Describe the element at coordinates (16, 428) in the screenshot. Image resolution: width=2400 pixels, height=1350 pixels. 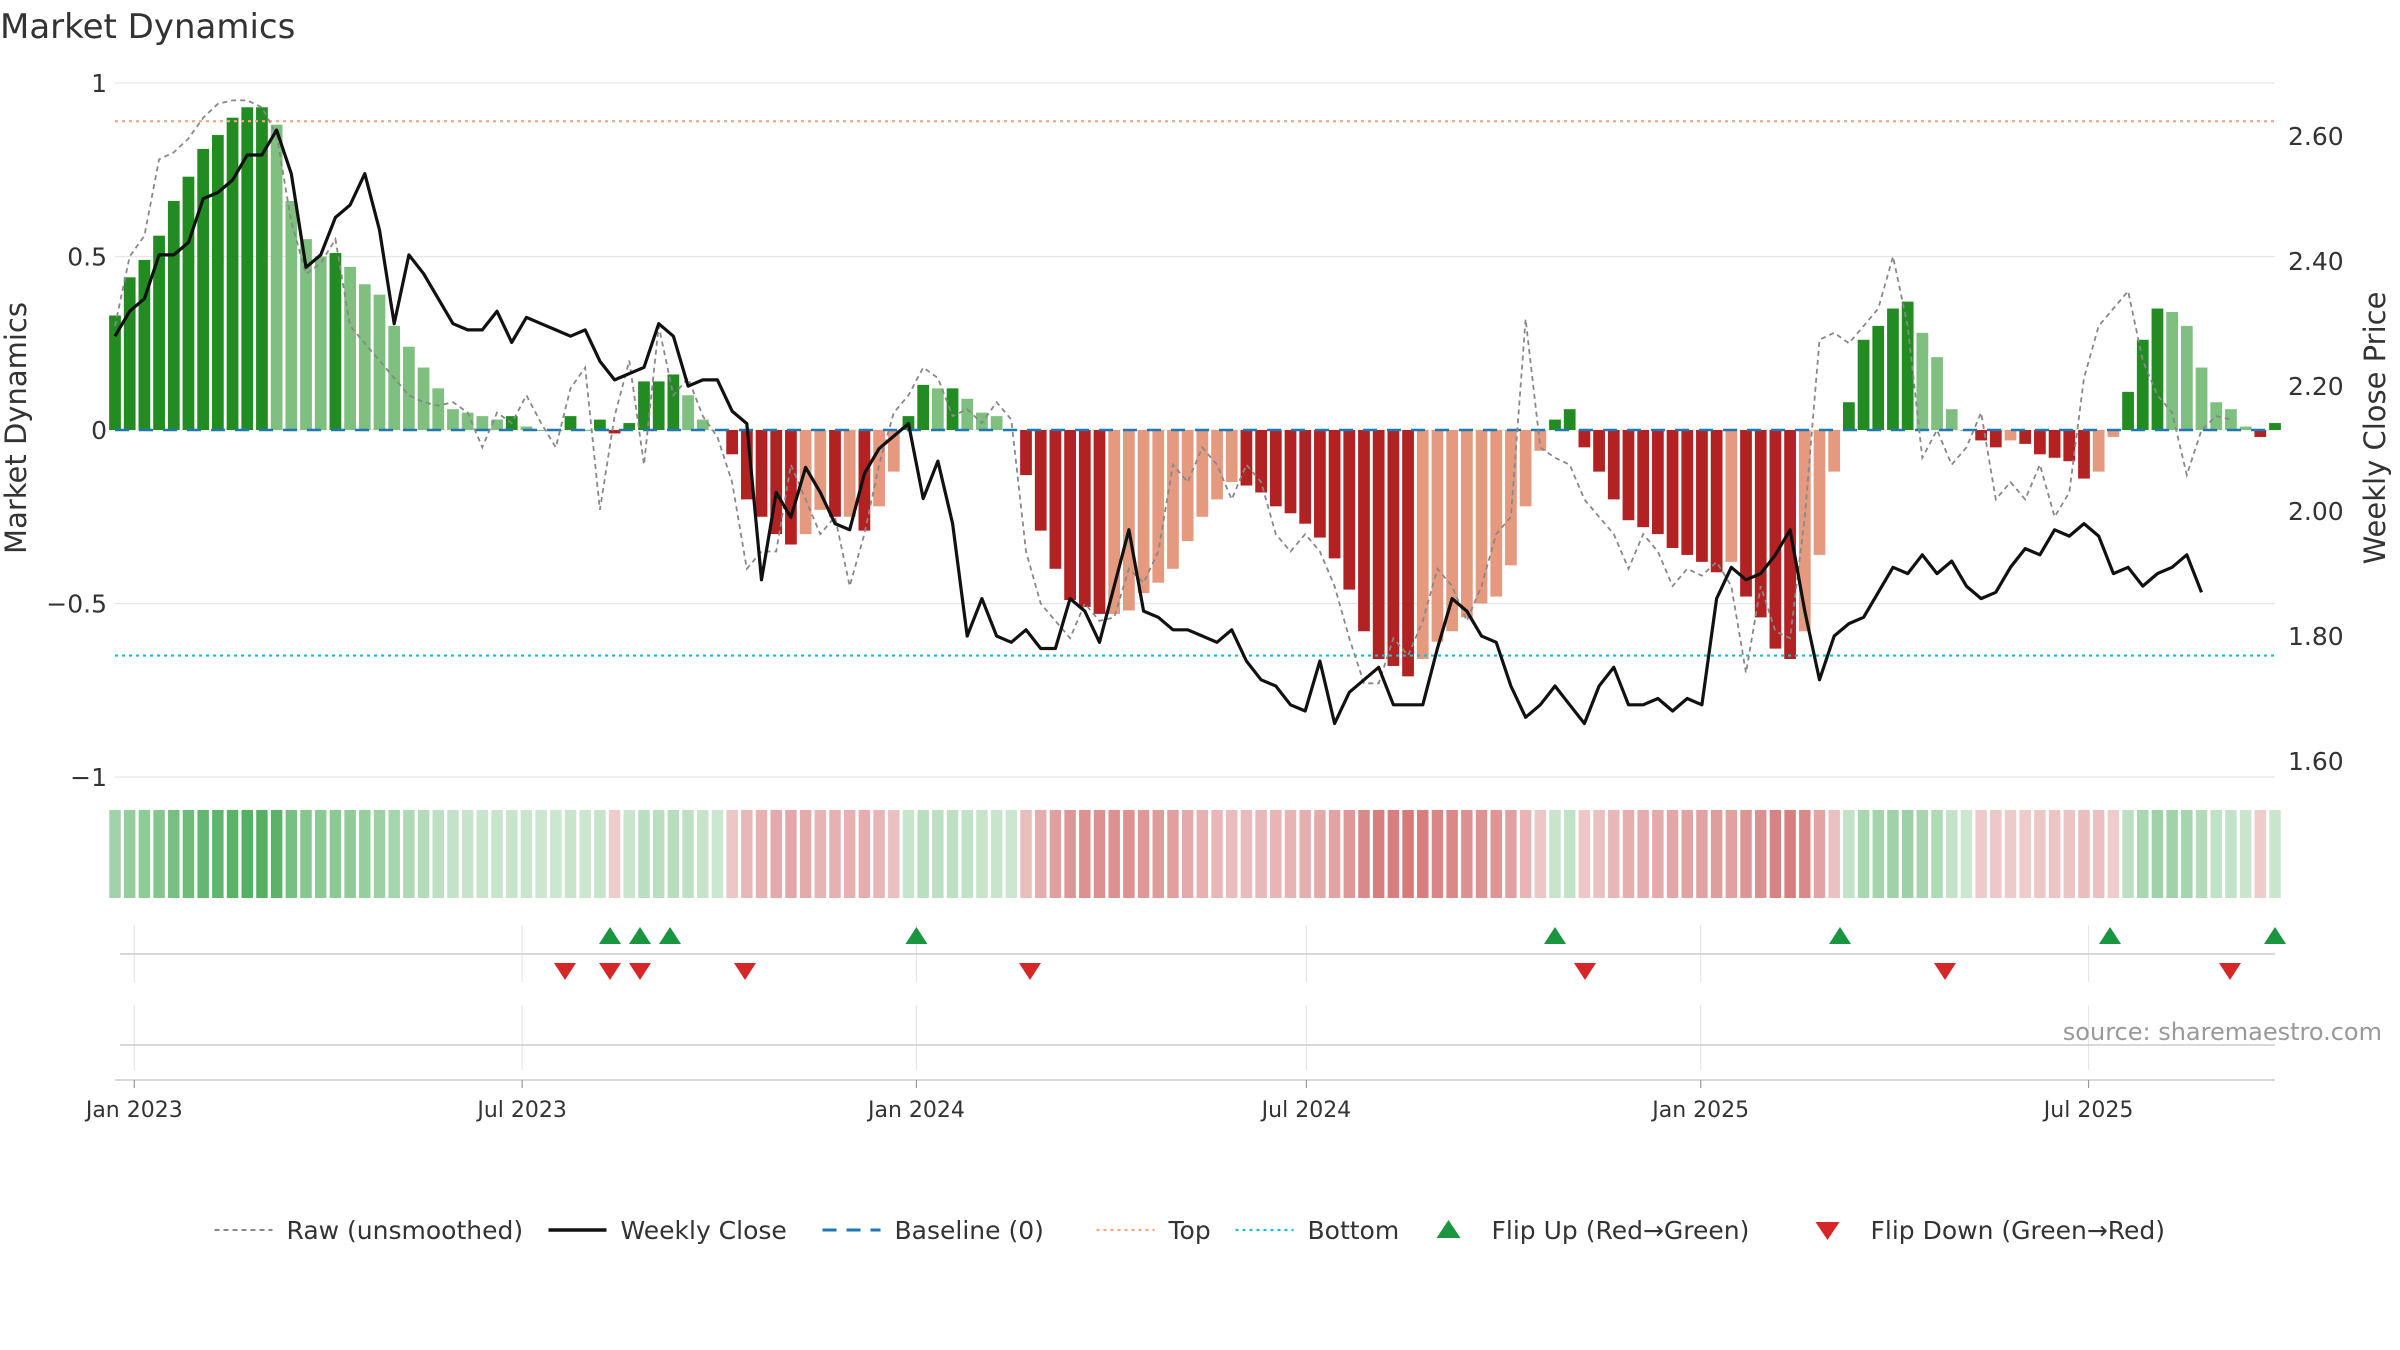
I see `y-axis-left-label: Market Dynamics` at that location.